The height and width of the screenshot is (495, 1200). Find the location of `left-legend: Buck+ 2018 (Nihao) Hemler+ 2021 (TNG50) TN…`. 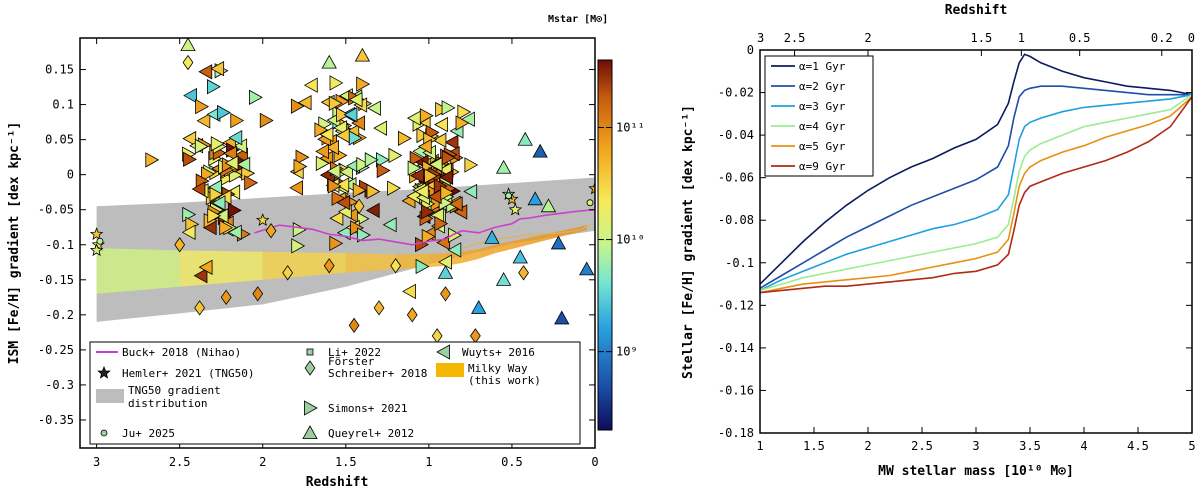

left-legend: Buck+ 2018 (Nihao) Hemler+ 2021 (TNG50) TN… is located at coordinates (335, 393).